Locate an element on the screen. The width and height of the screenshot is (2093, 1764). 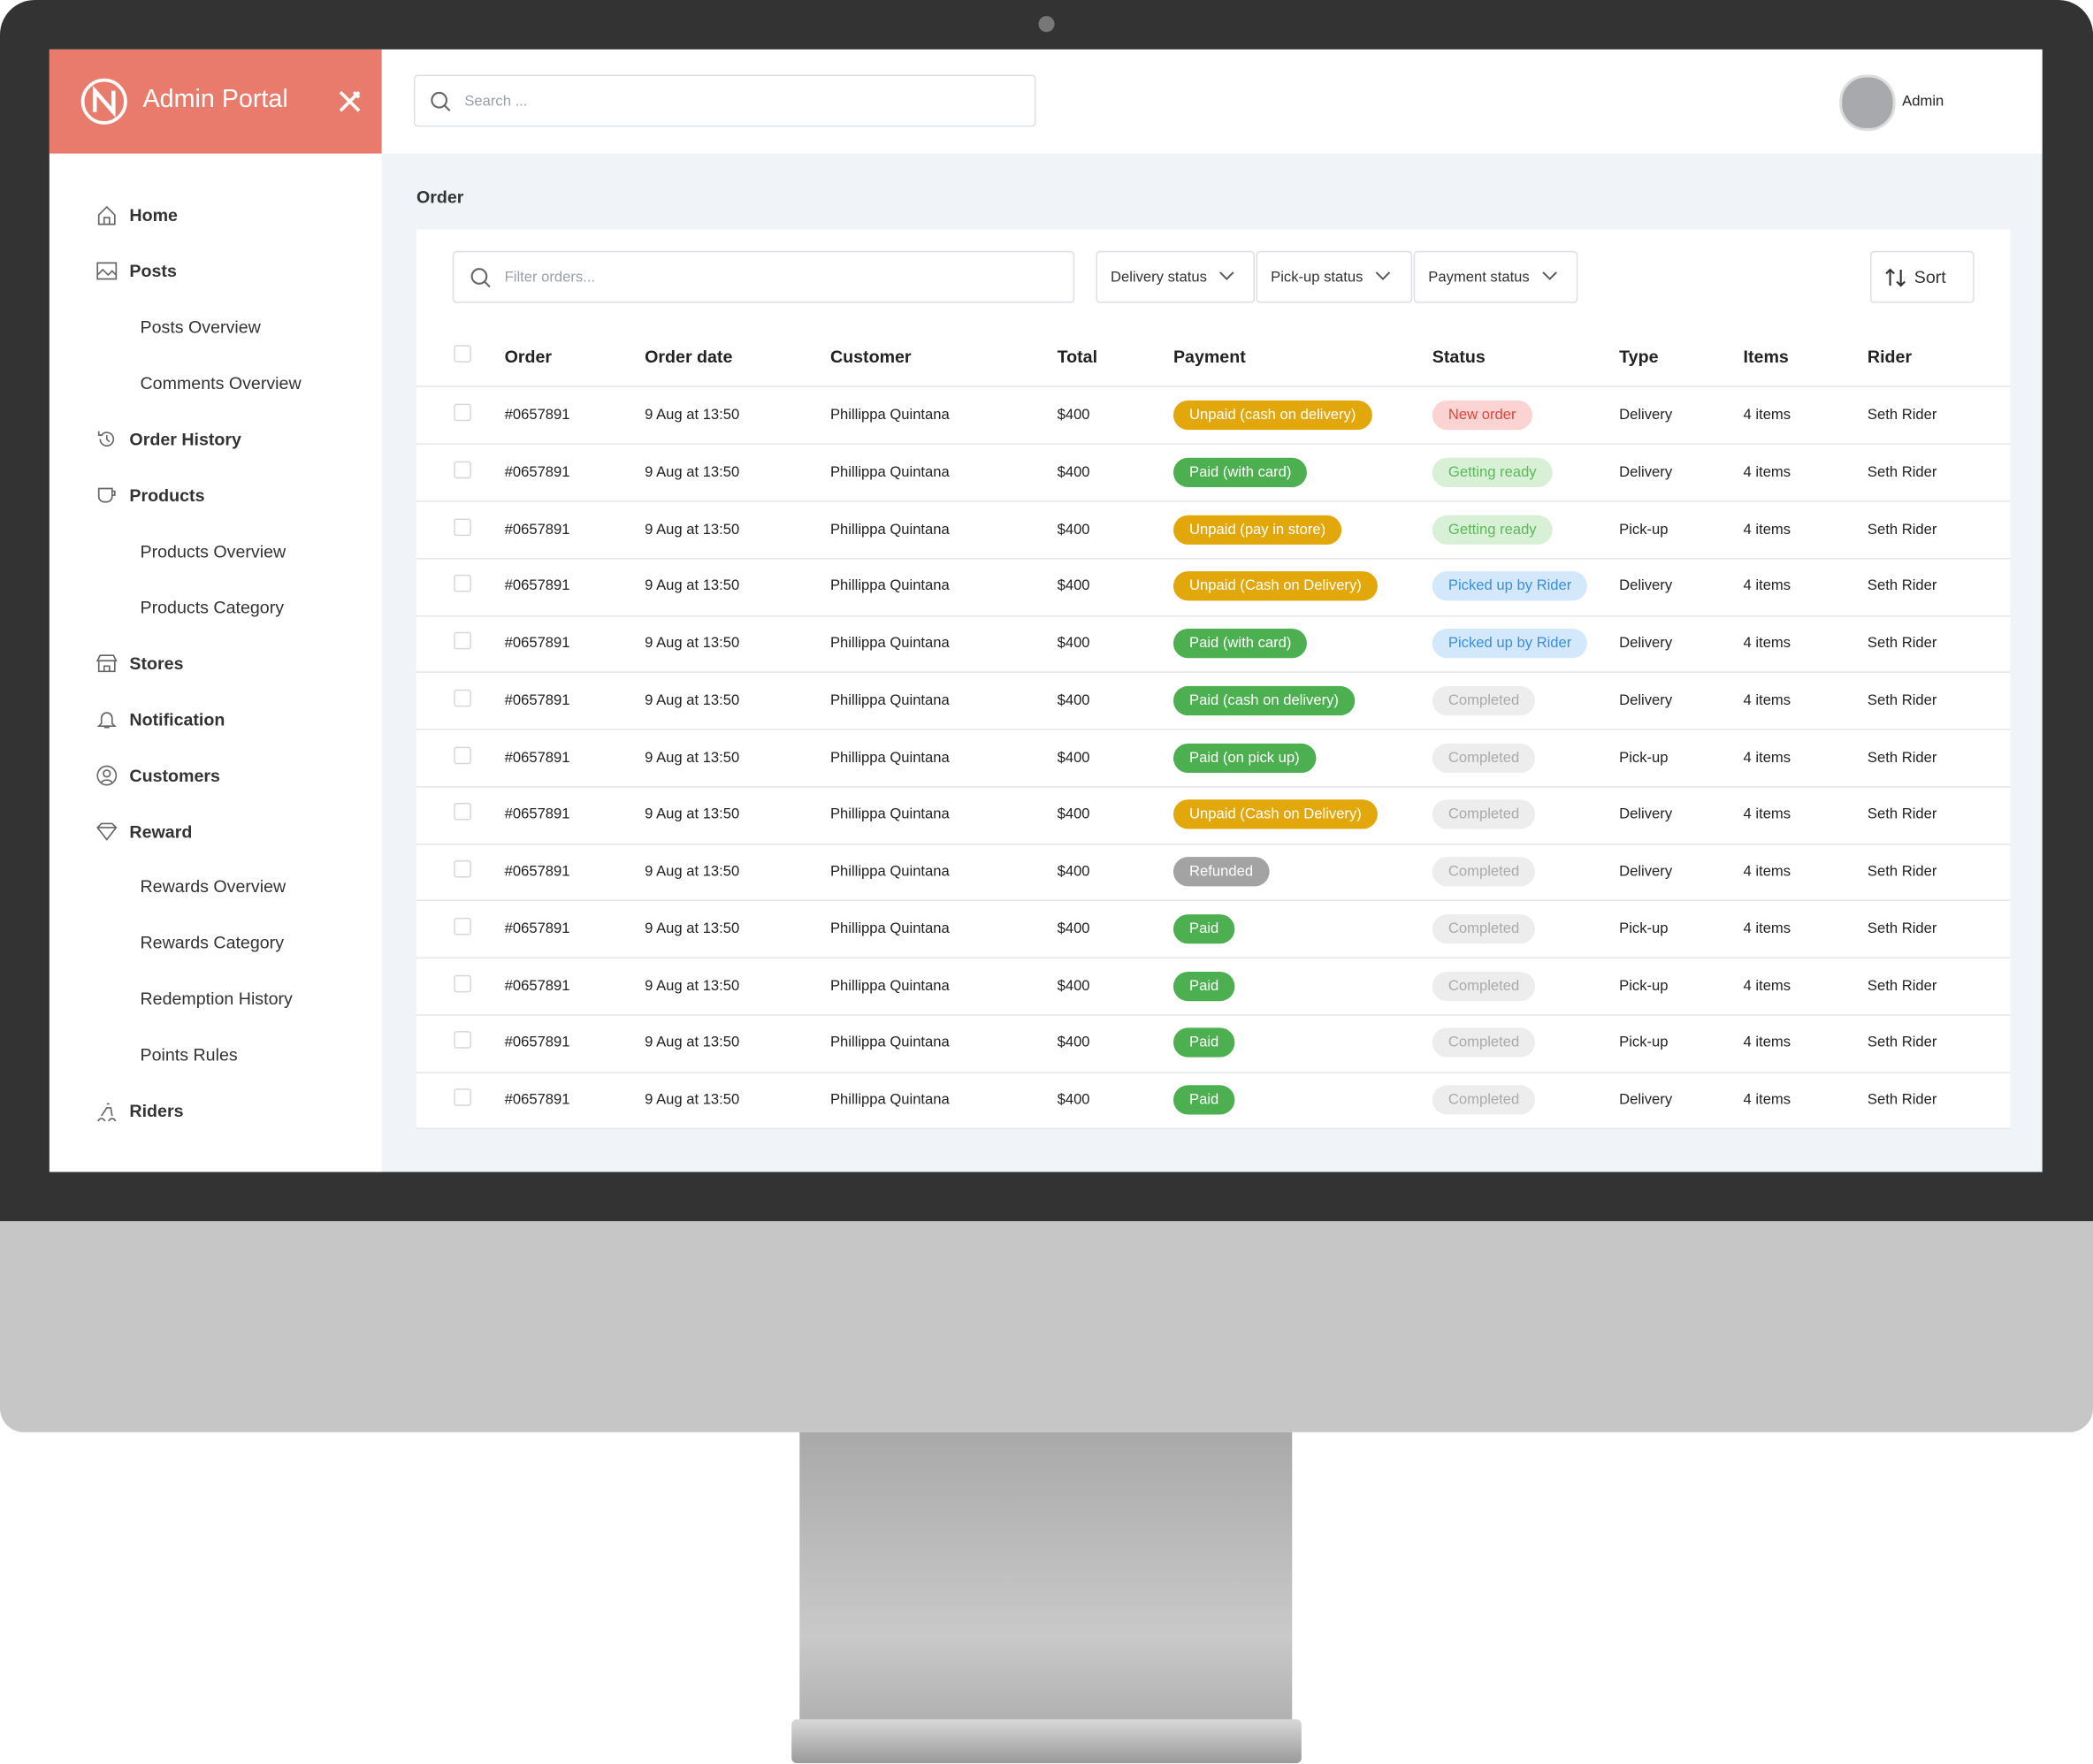
column-header: Rider is located at coordinates (1890, 356).